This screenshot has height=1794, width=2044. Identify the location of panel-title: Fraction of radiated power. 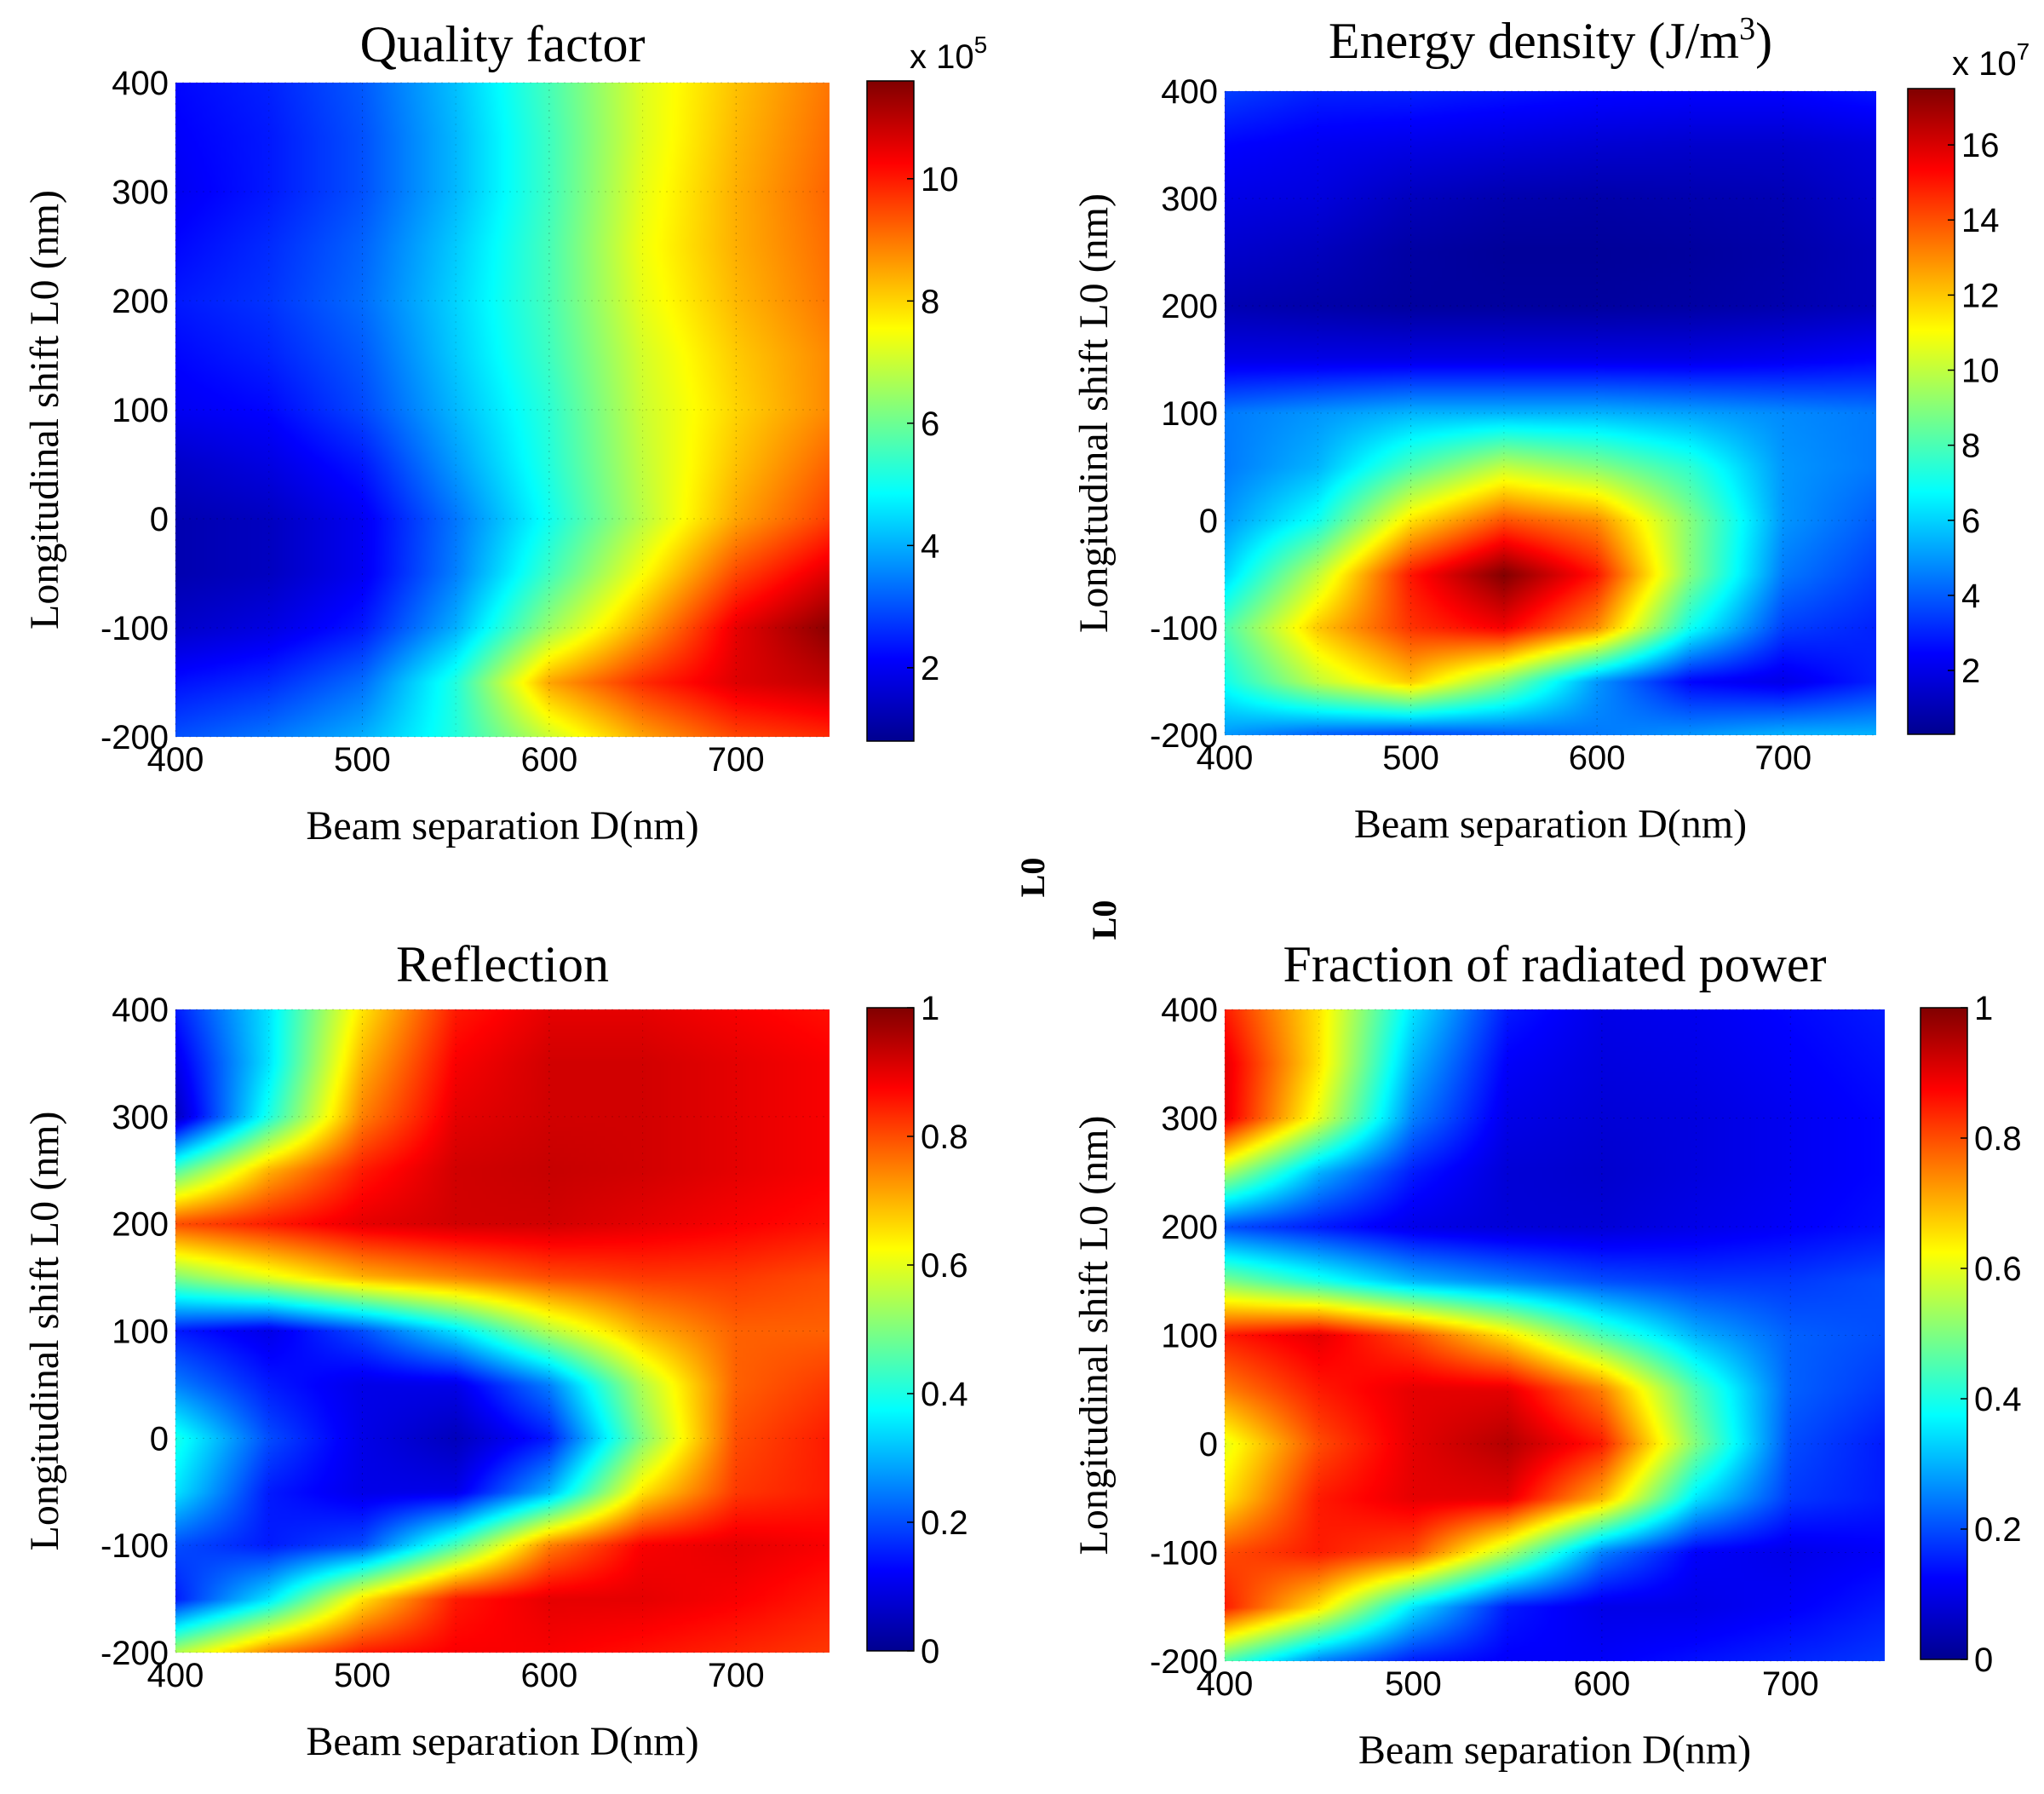
(1554, 964).